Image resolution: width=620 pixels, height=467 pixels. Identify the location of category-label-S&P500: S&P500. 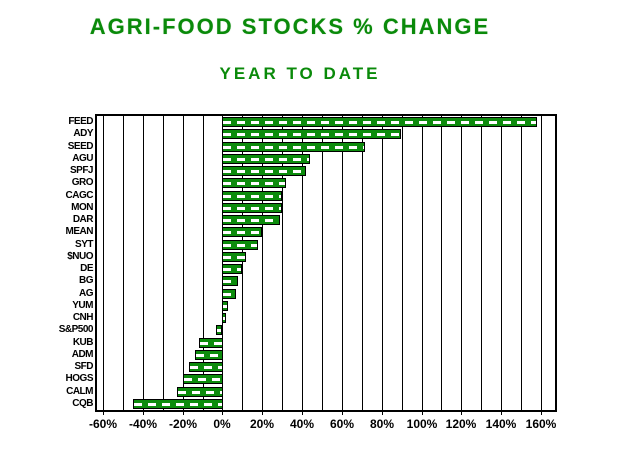
(76, 329).